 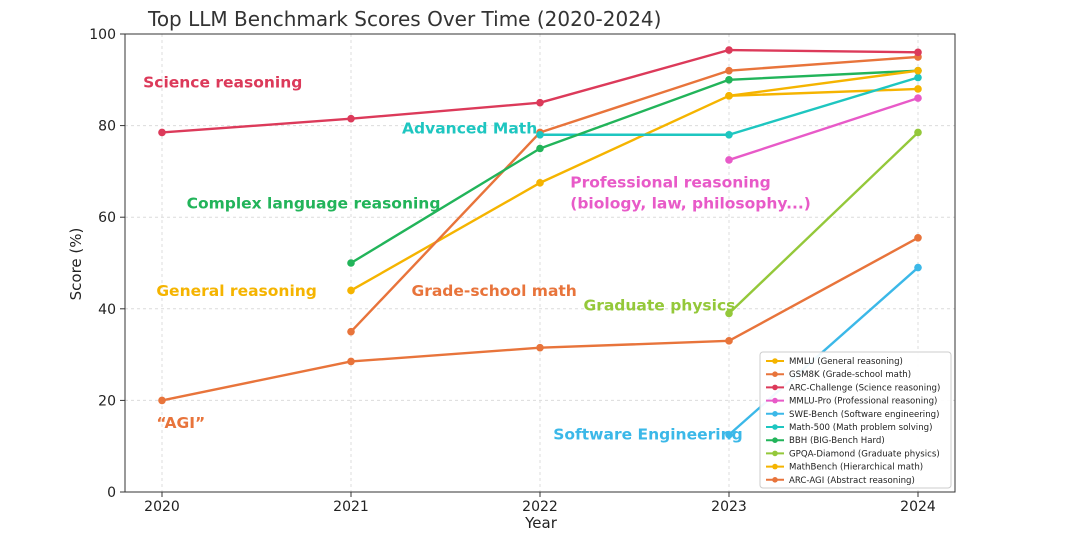 I want to click on x-axis-title: Year, so click(x=541, y=523).